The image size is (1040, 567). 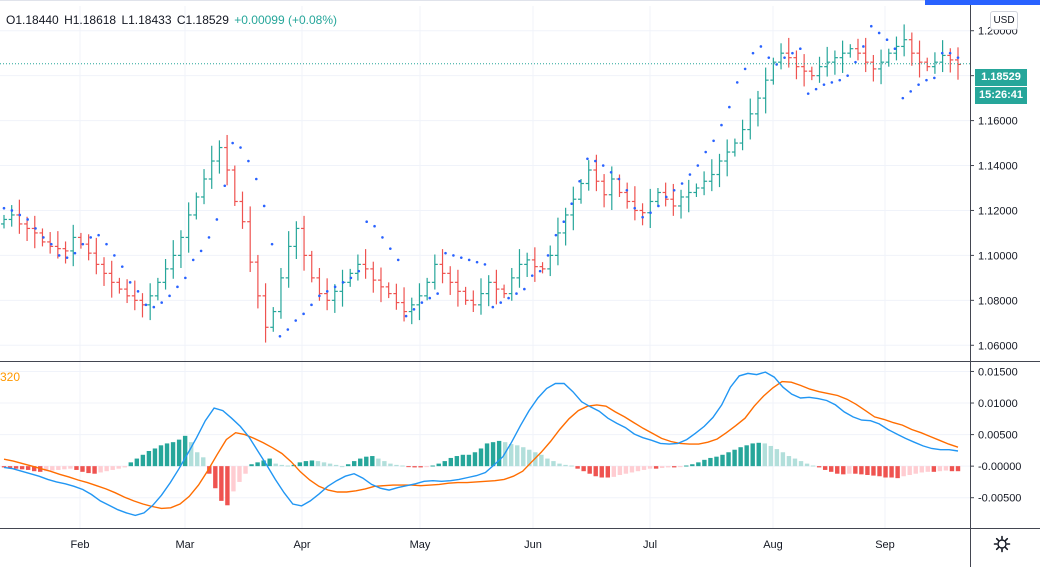 What do you see at coordinates (10, 377) in the screenshot?
I see `macd-legend: 320` at bounding box center [10, 377].